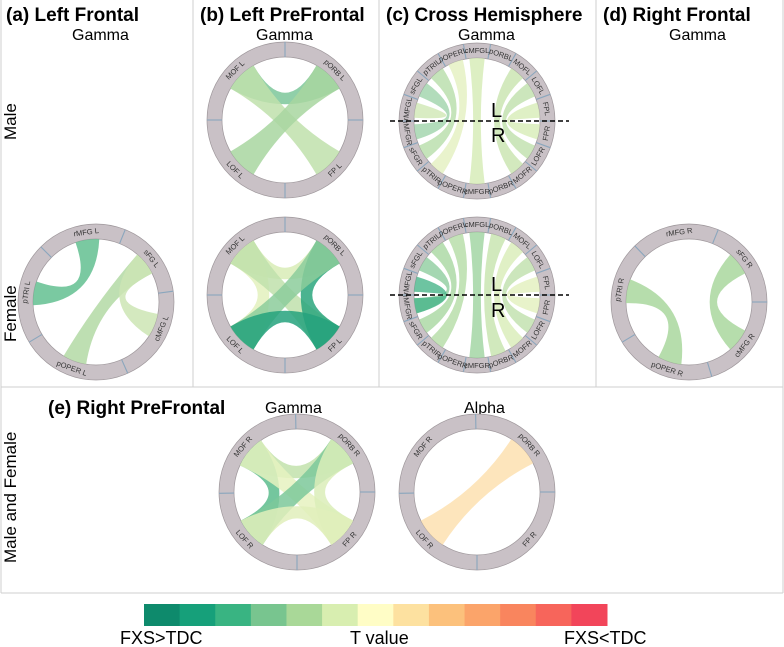 The image size is (784, 647). Describe the element at coordinates (498, 311) in the screenshot. I see `cross-female-right-label: R` at that location.